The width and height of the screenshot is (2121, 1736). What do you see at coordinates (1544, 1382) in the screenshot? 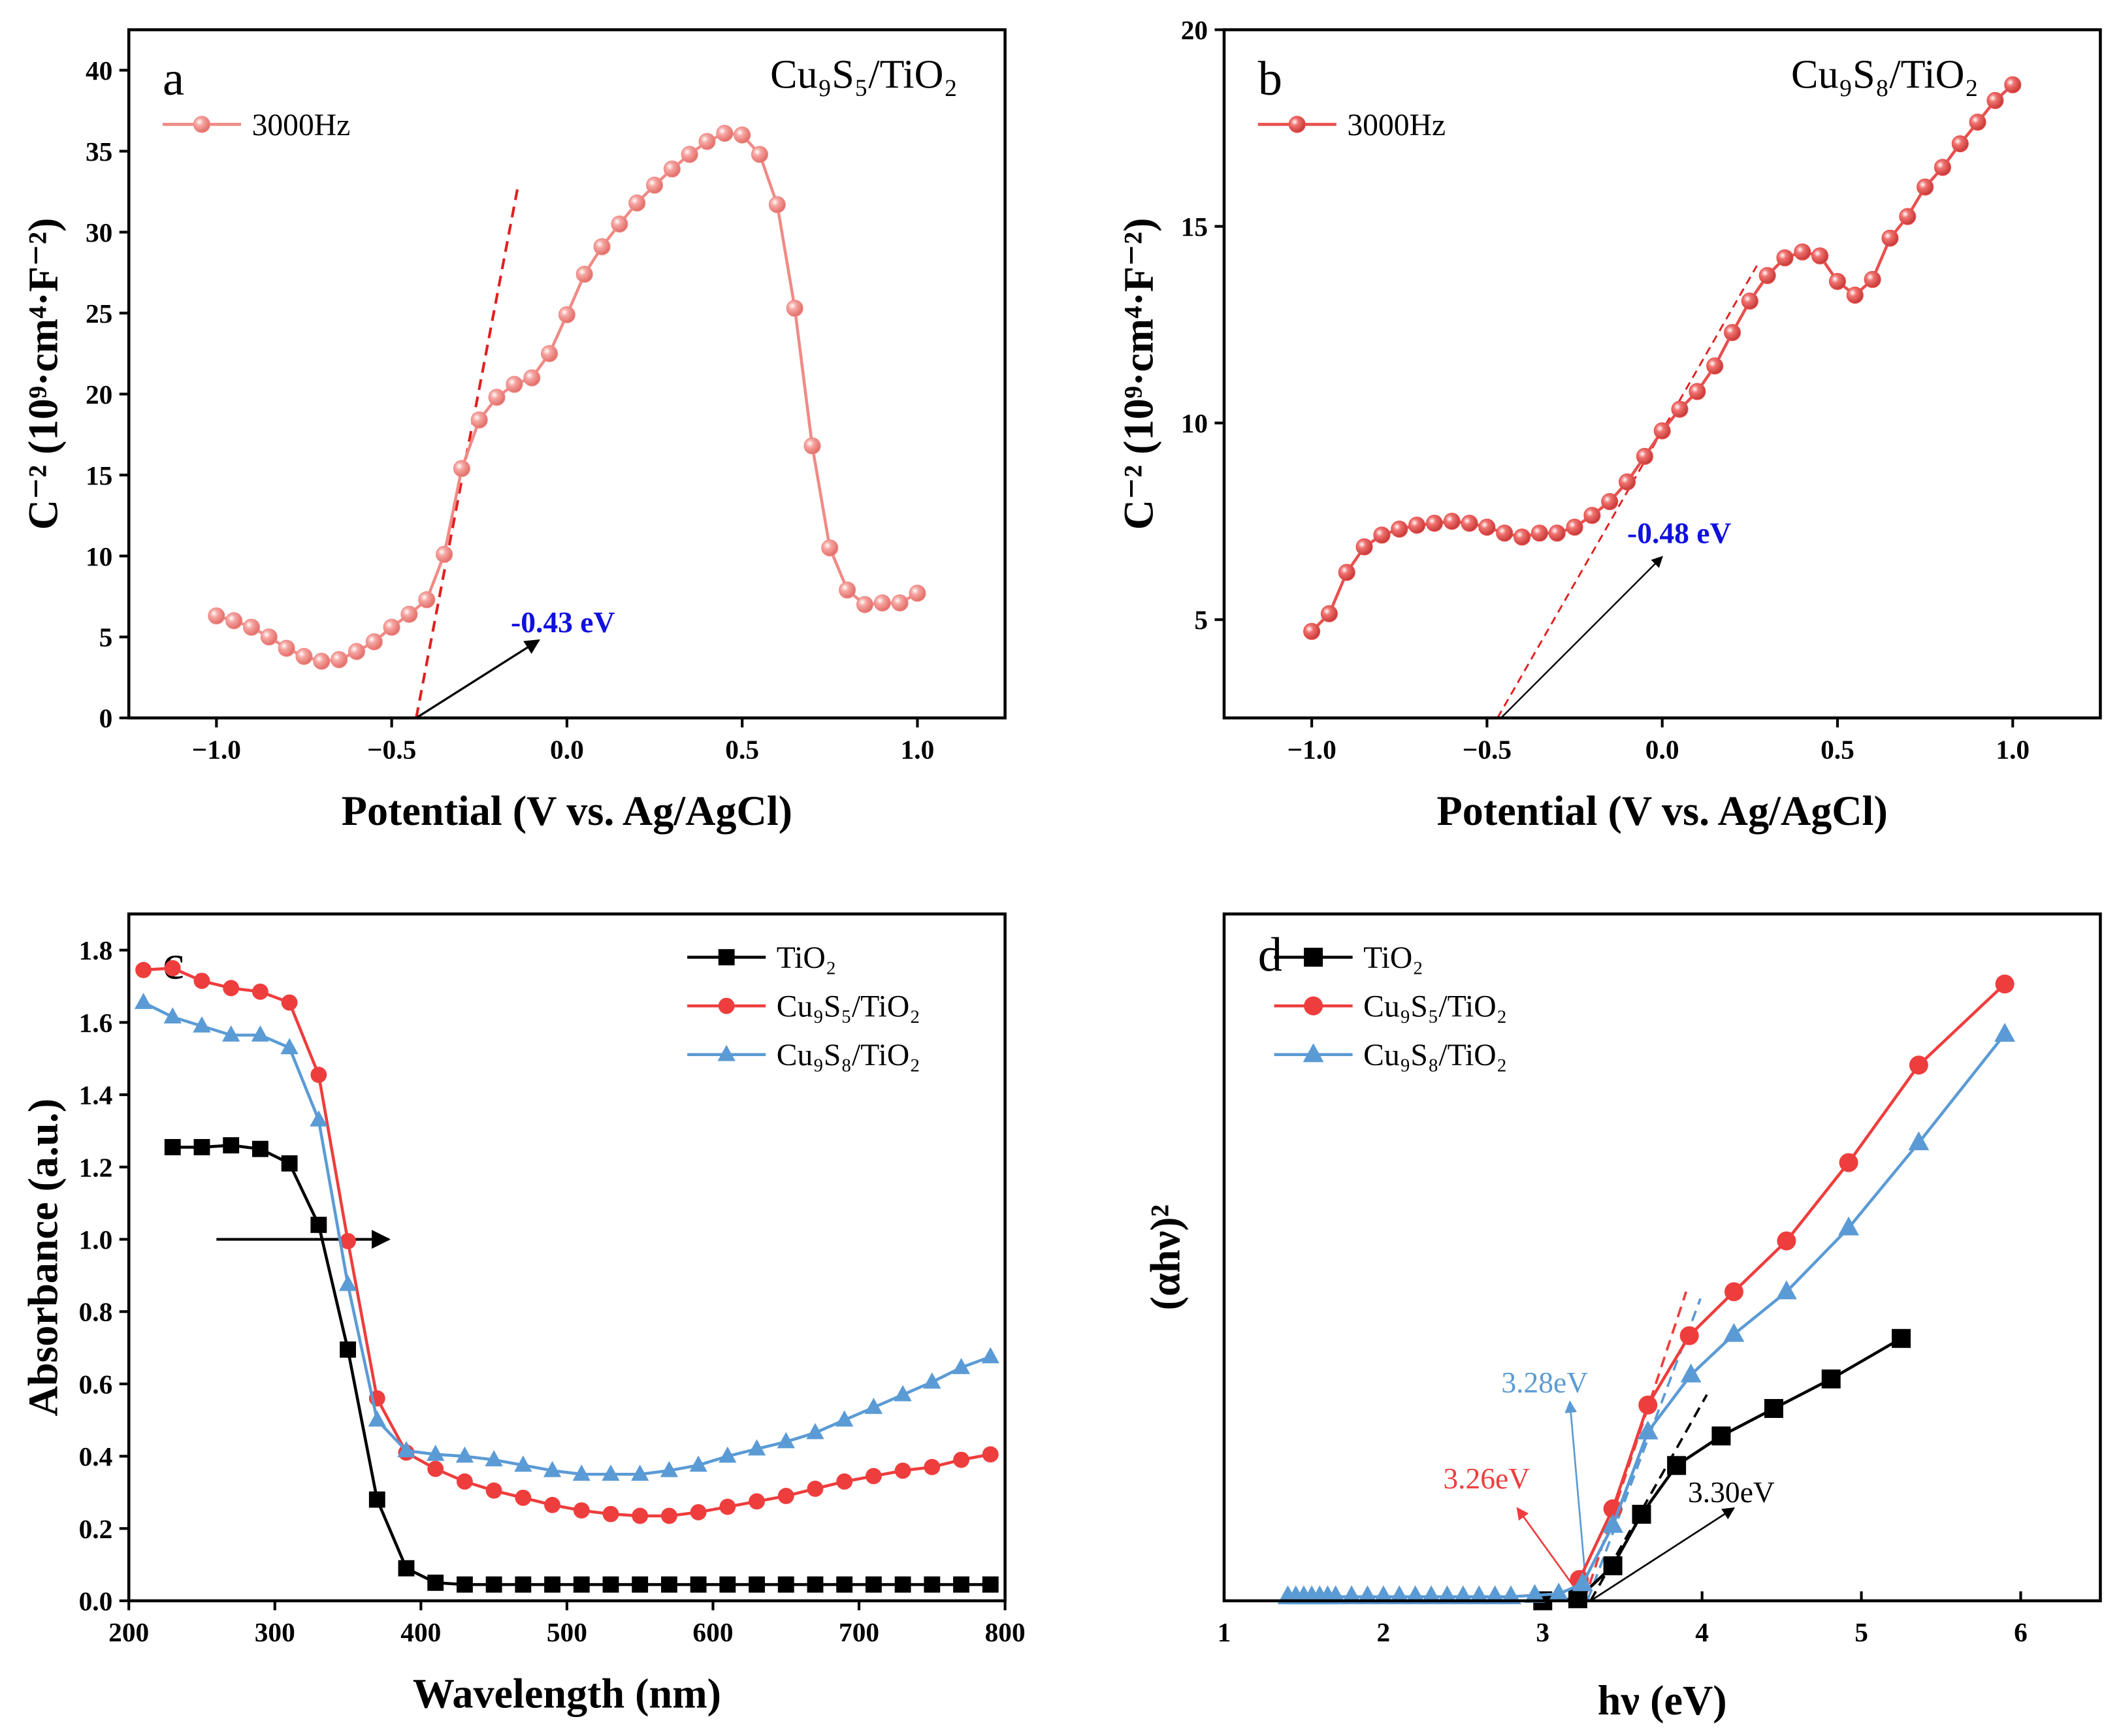
I see `band-gap-label-cu9s8: 3.28eV` at bounding box center [1544, 1382].